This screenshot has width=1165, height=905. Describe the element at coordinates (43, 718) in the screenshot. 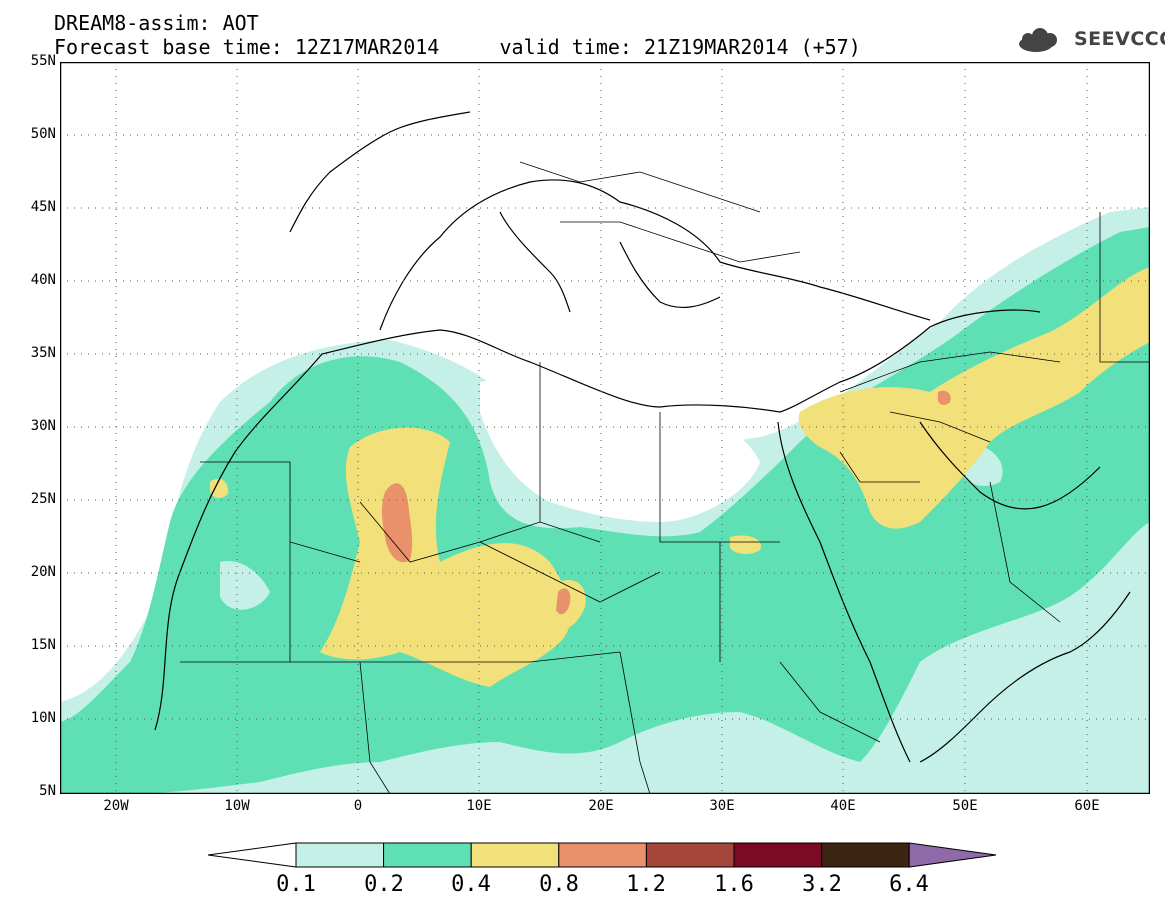

I see `lat-label-10n: 10N` at that location.